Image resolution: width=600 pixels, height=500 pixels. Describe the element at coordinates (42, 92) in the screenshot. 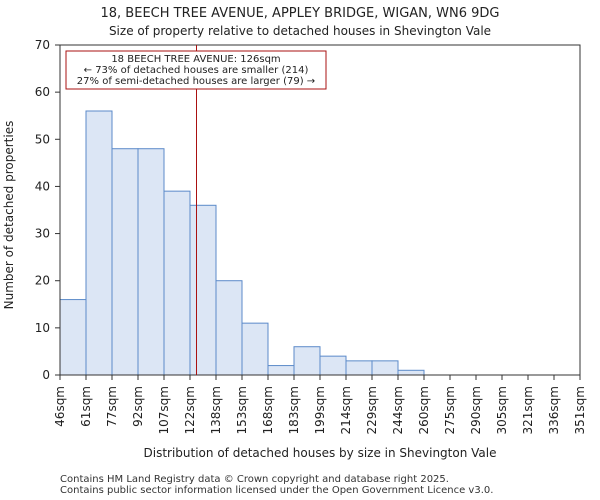

I see `y-tick-label-60: 60` at that location.